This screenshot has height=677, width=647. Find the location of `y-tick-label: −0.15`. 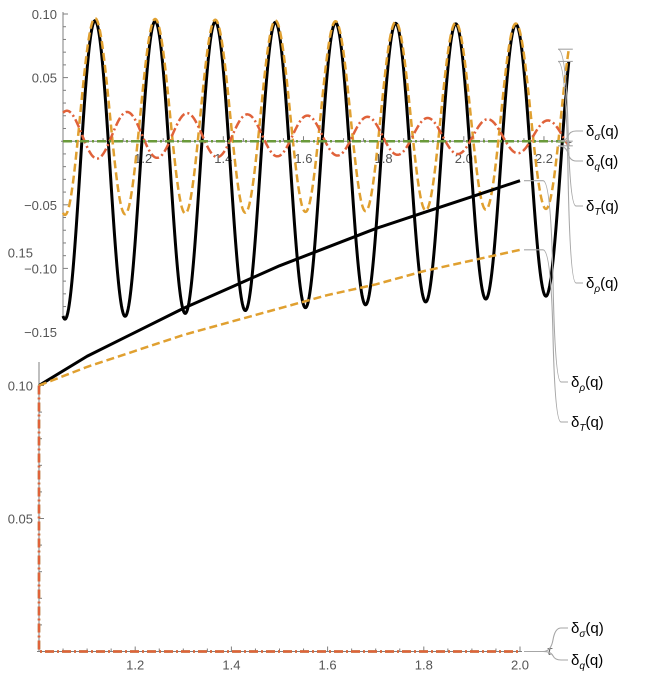

y-tick-label: −0.15 is located at coordinates (40, 332).